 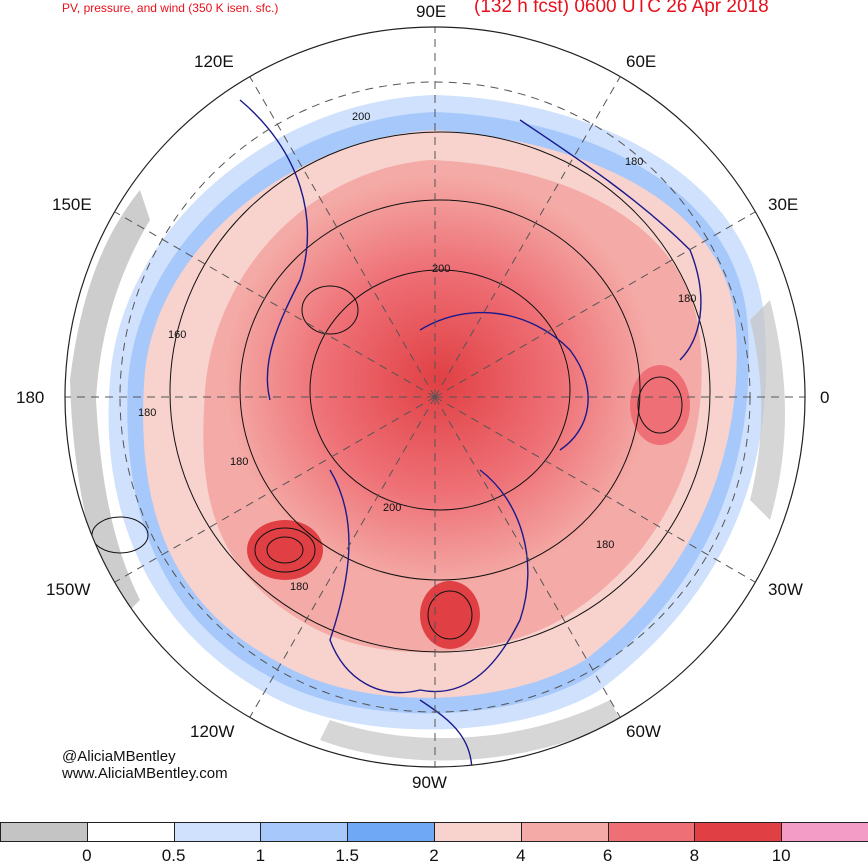 What do you see at coordinates (68, 589) in the screenshot?
I see `longitude-label: 150W` at bounding box center [68, 589].